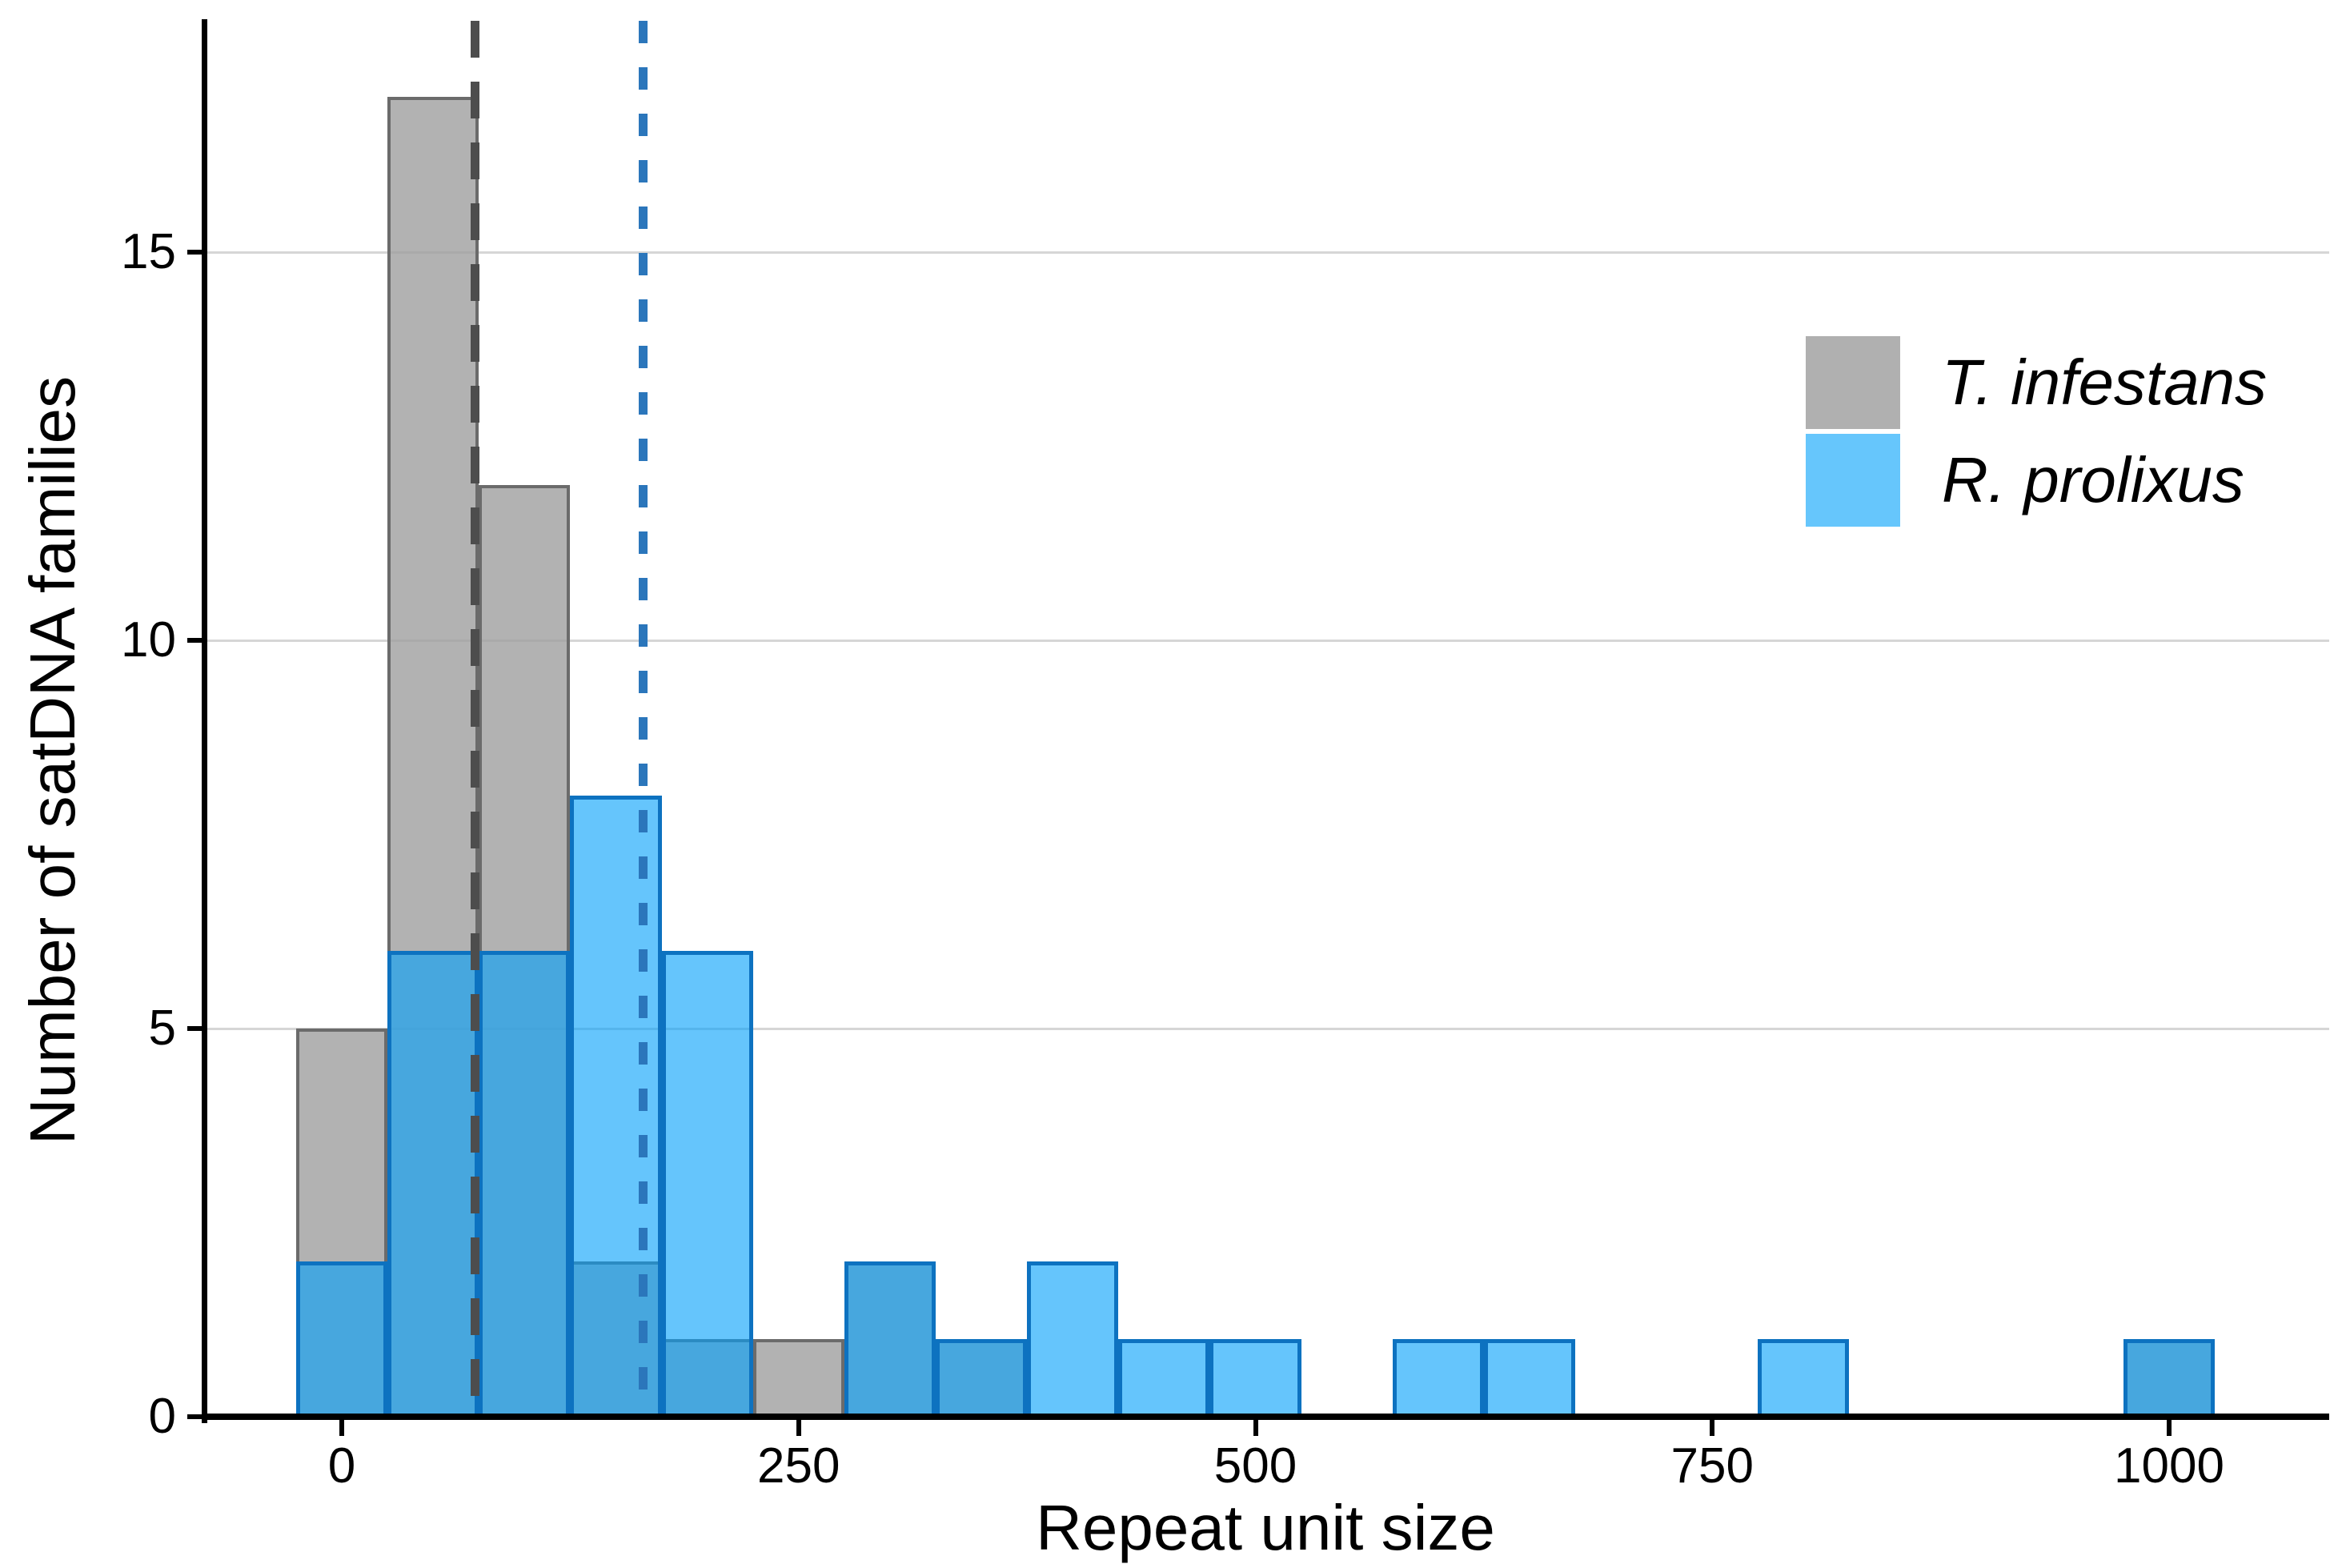  What do you see at coordinates (2093, 480) in the screenshot?
I see `legend-label: R. prolixus` at bounding box center [2093, 480].